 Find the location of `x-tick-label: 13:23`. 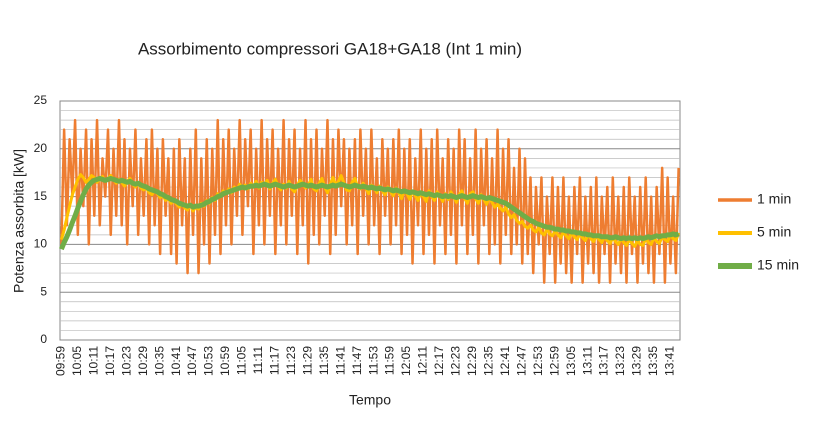

x-tick-label: 13:23 is located at coordinates (620, 361).